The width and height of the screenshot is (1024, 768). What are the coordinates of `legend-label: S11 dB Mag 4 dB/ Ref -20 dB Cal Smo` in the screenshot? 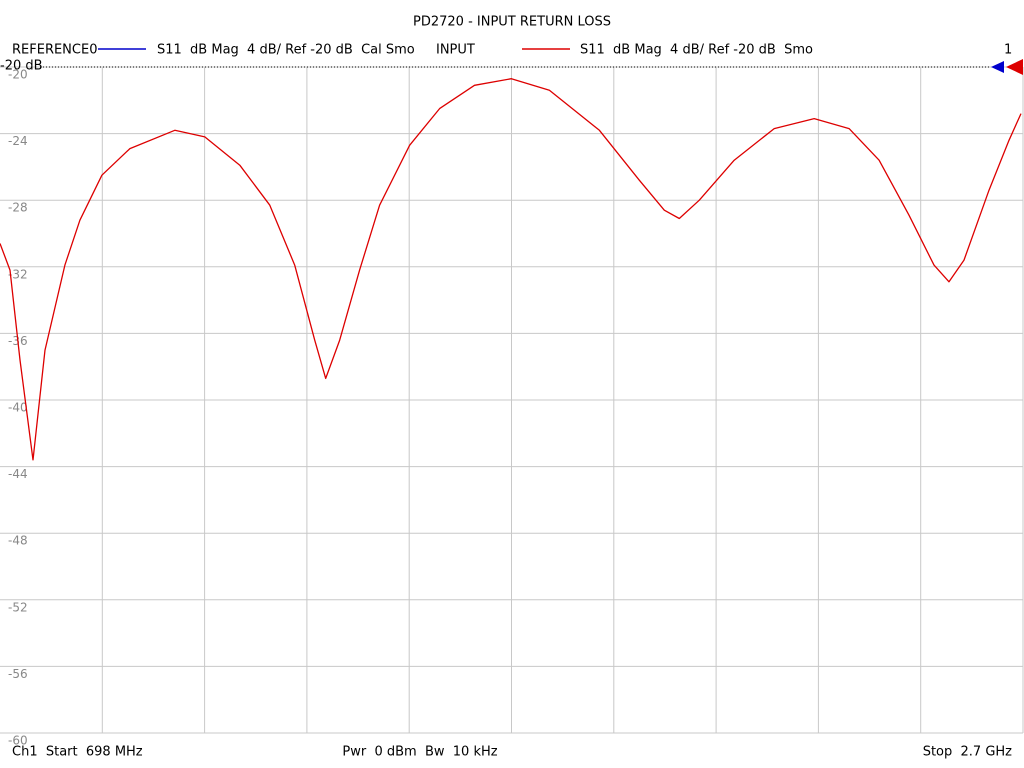 It's located at (286, 50).